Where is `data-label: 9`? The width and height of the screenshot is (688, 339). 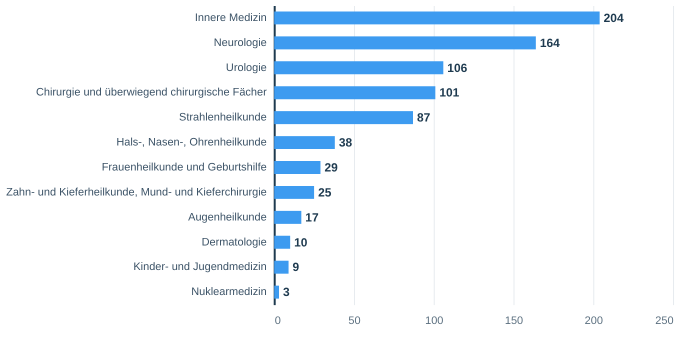 data-label: 9 is located at coordinates (296, 267).